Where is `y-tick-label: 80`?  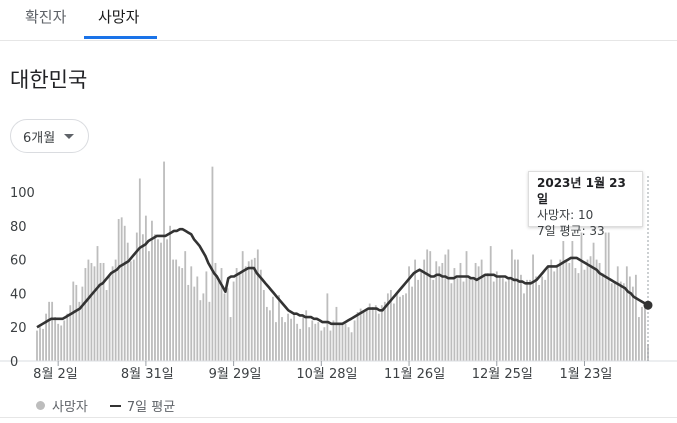 y-tick-label: 80 is located at coordinates (18, 227).